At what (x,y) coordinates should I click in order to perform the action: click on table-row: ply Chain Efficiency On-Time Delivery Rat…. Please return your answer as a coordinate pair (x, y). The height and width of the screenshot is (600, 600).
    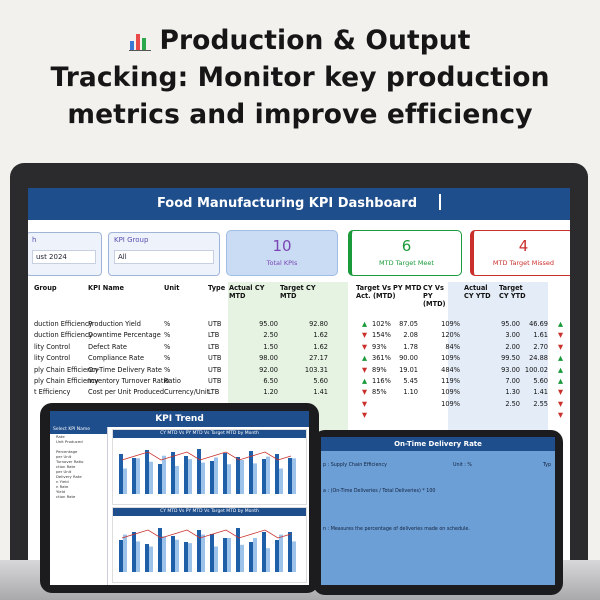
    Looking at the image, I should click on (299, 371).